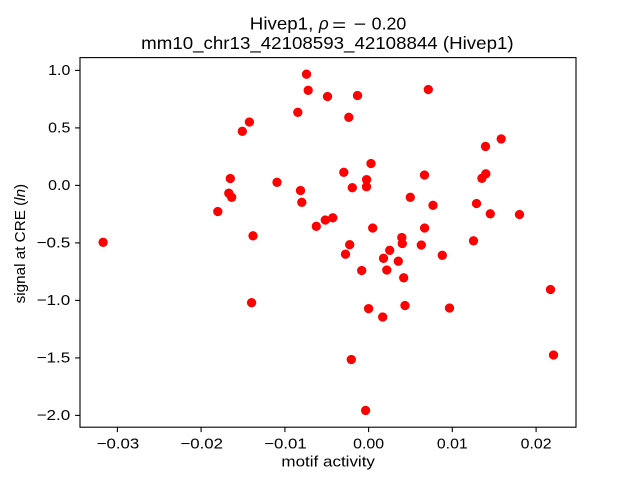 The width and height of the screenshot is (640, 480). What do you see at coordinates (368, 444) in the screenshot?
I see `svg-text: 0.00` at bounding box center [368, 444].